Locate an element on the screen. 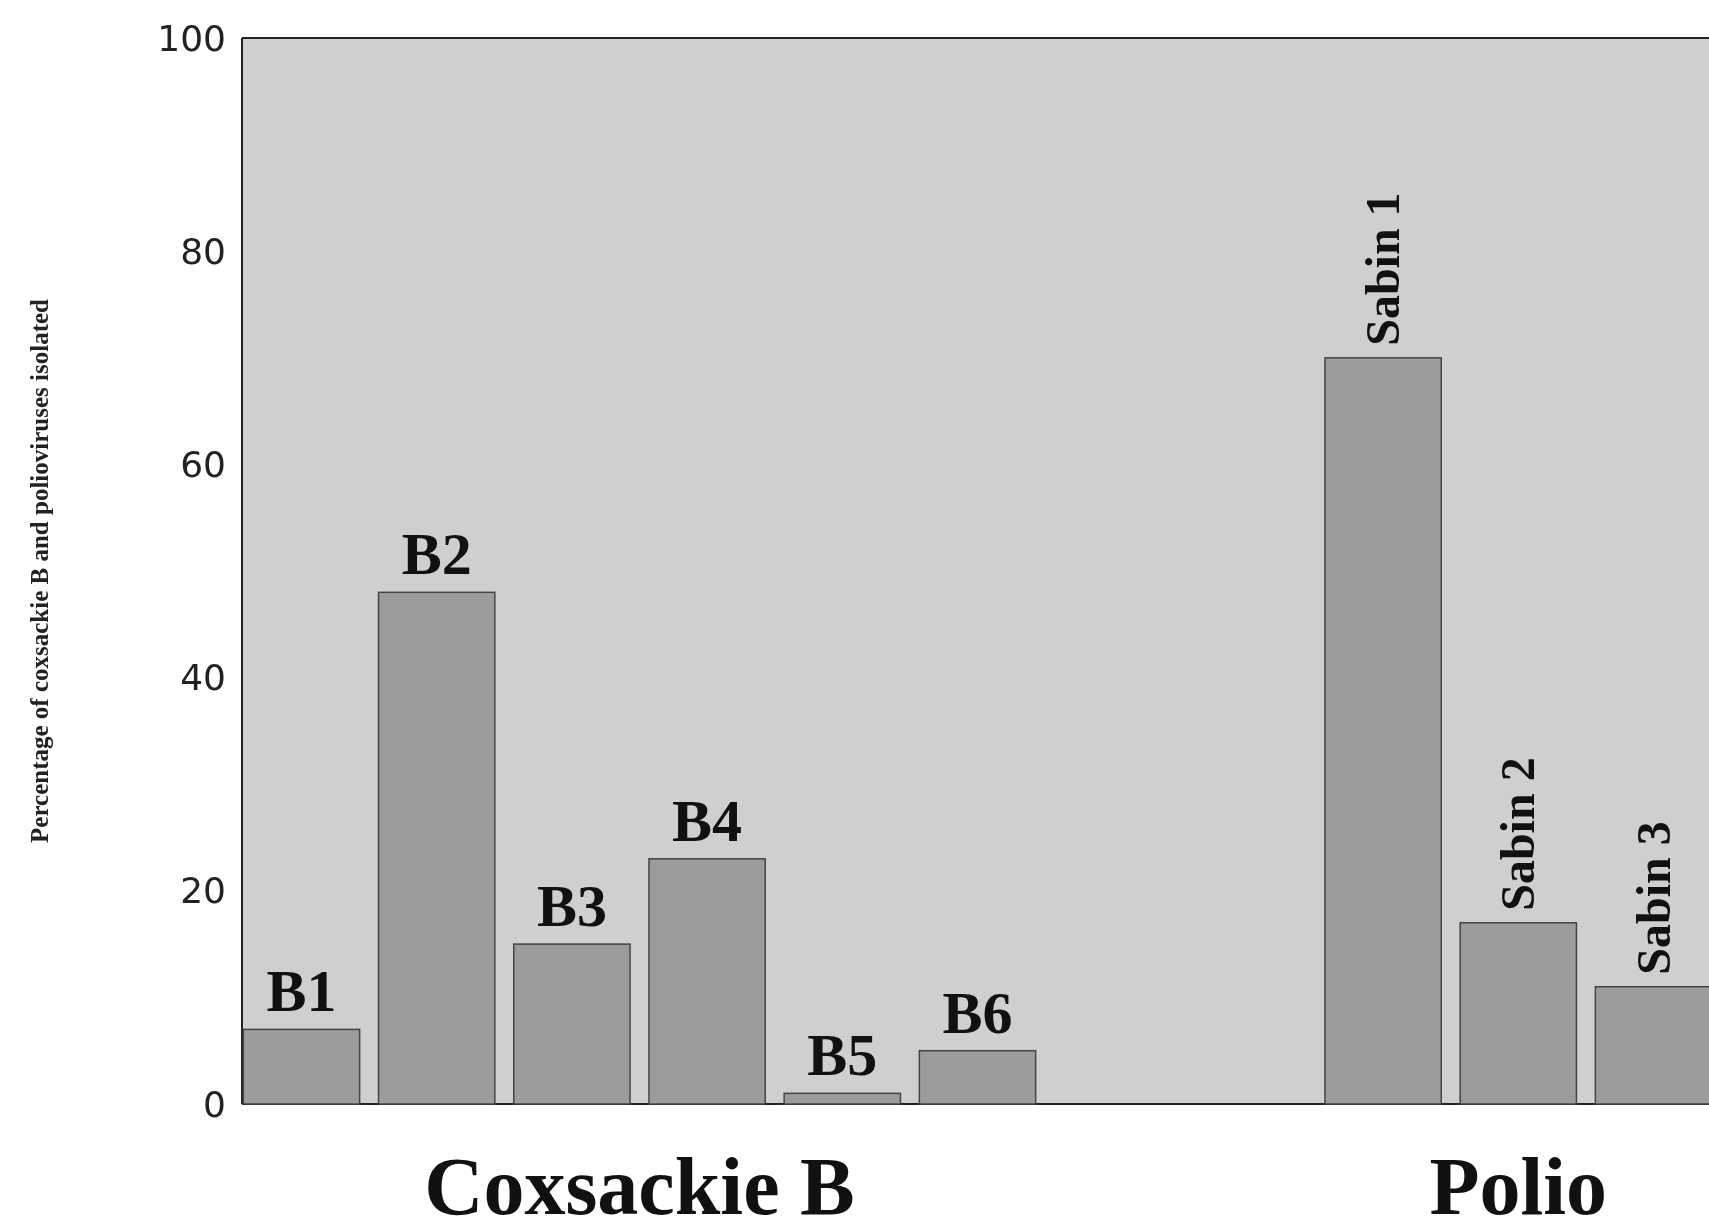 The image size is (1709, 1228). text: Polio is located at coordinates (1518, 1184).